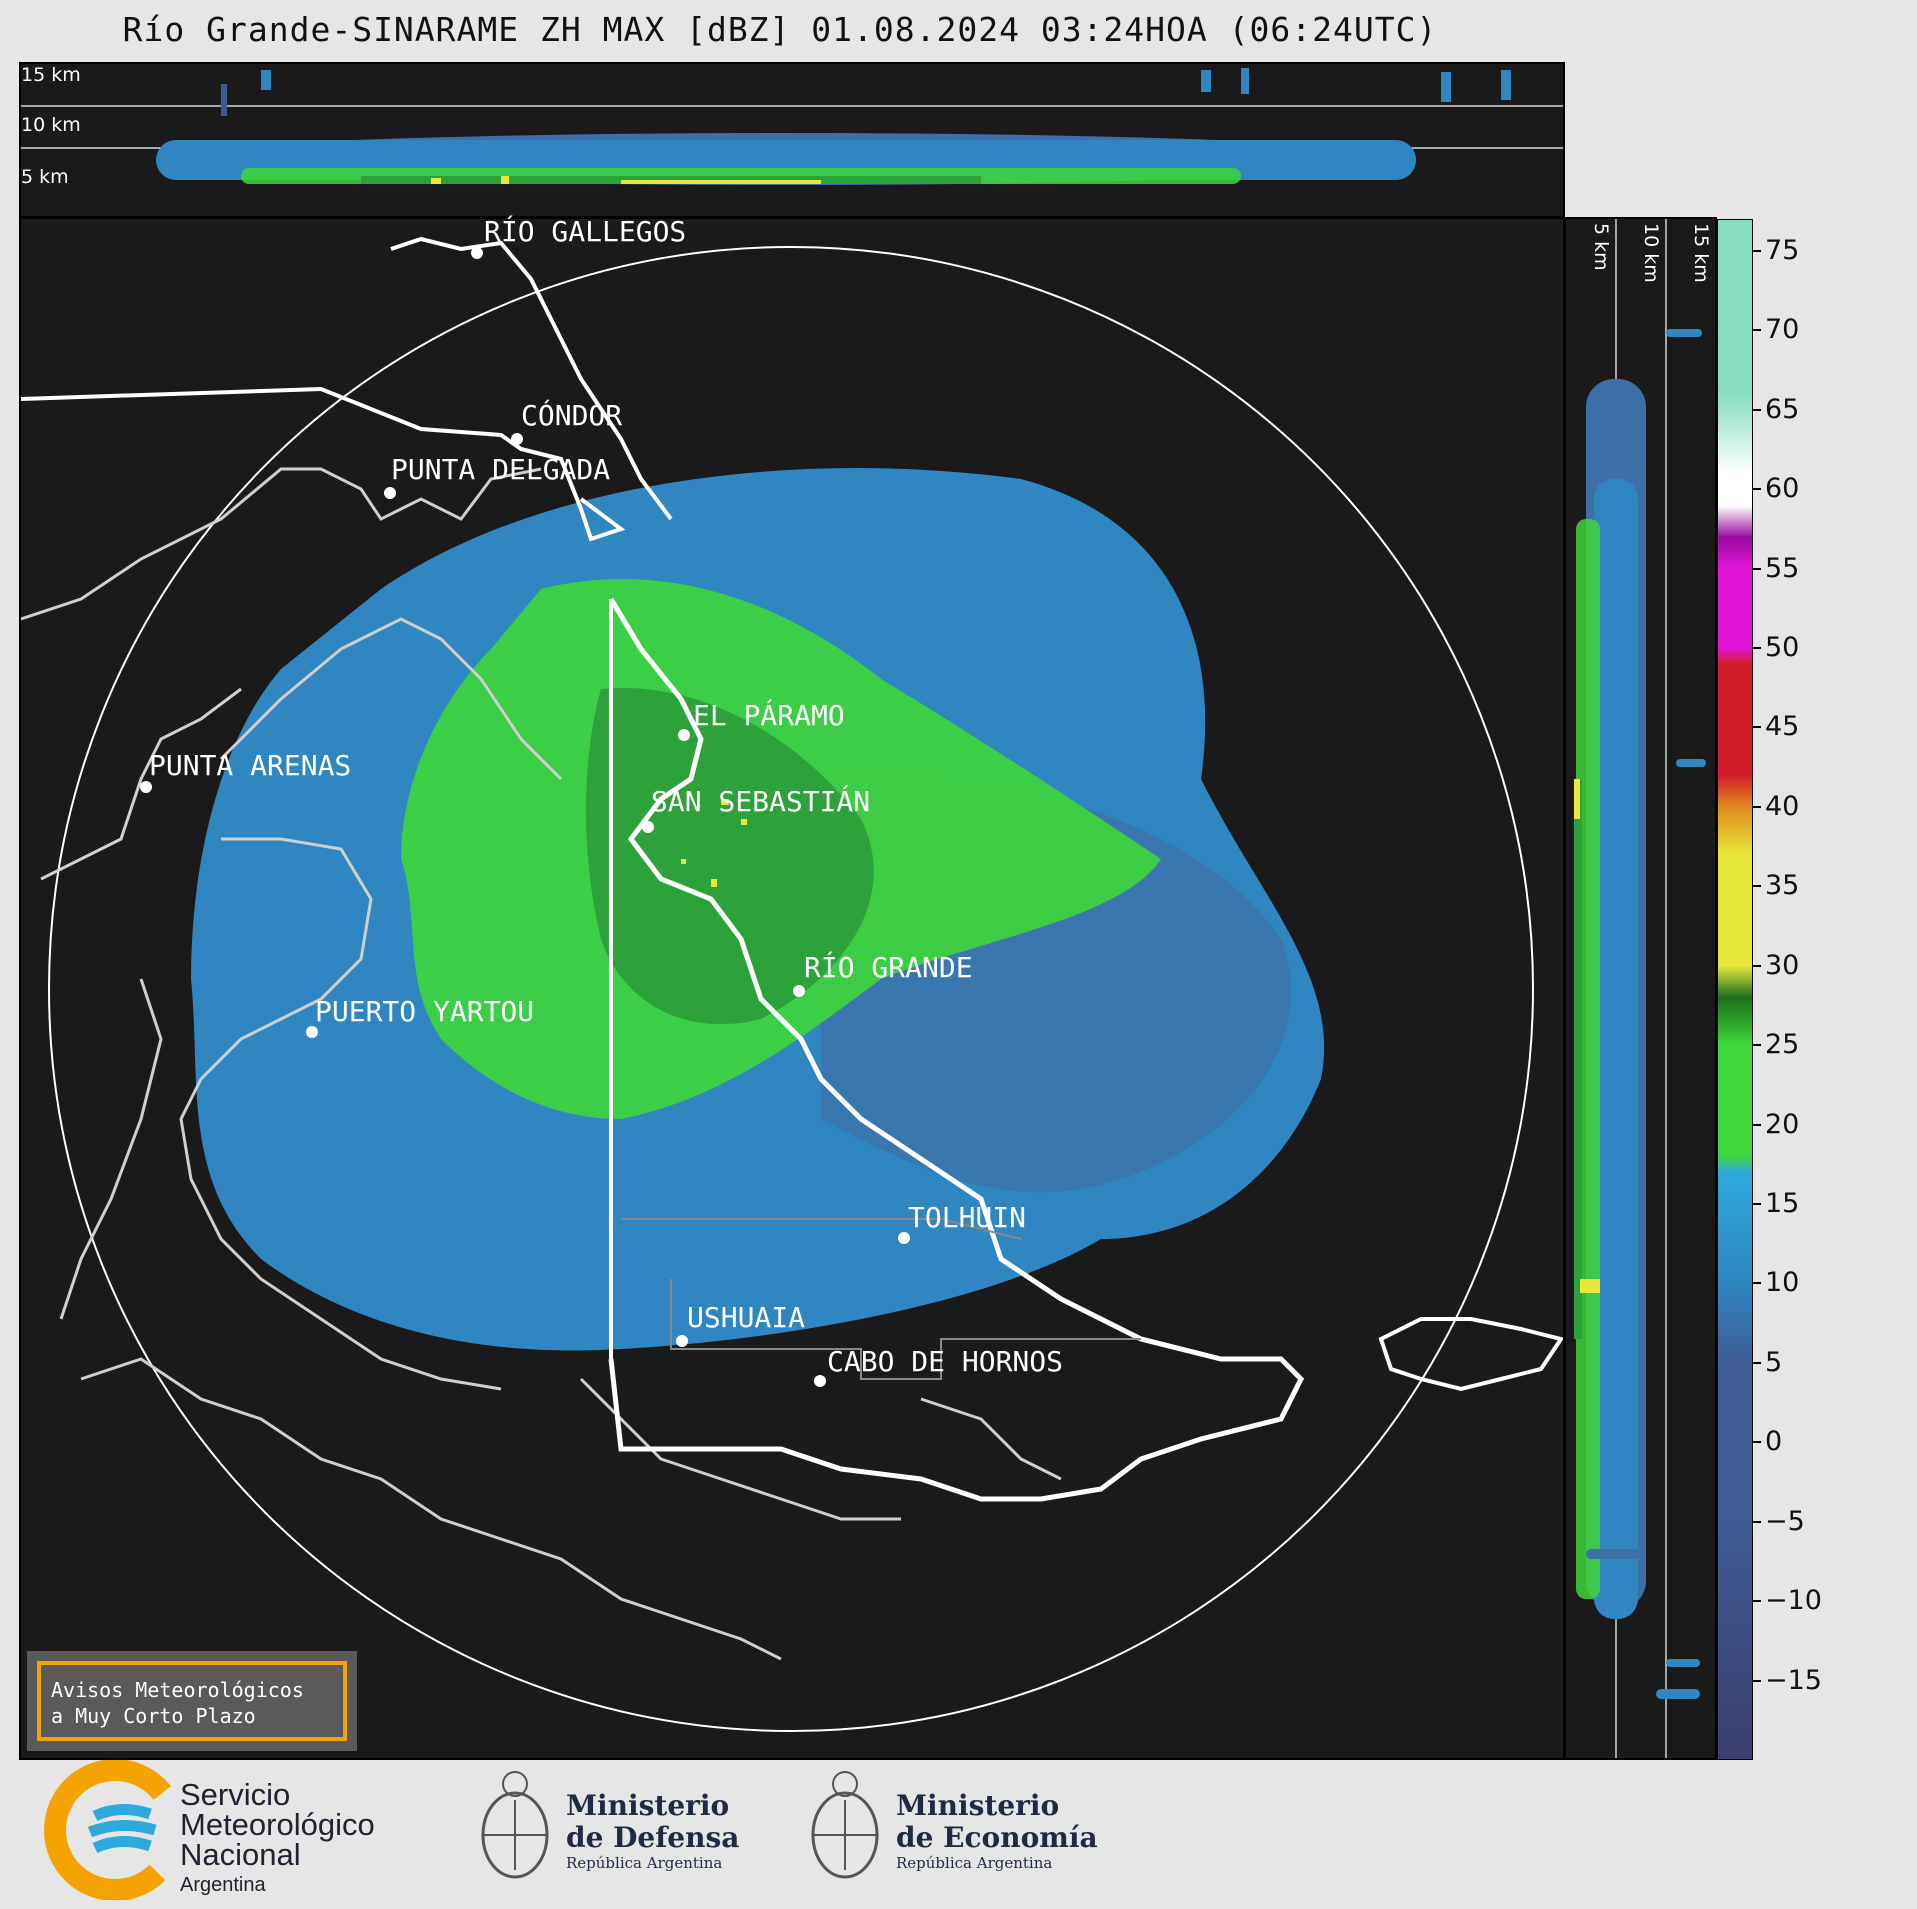 The width and height of the screenshot is (1917, 1909). What do you see at coordinates (881, 1299) in the screenshot?
I see `province-lines` at bounding box center [881, 1299].